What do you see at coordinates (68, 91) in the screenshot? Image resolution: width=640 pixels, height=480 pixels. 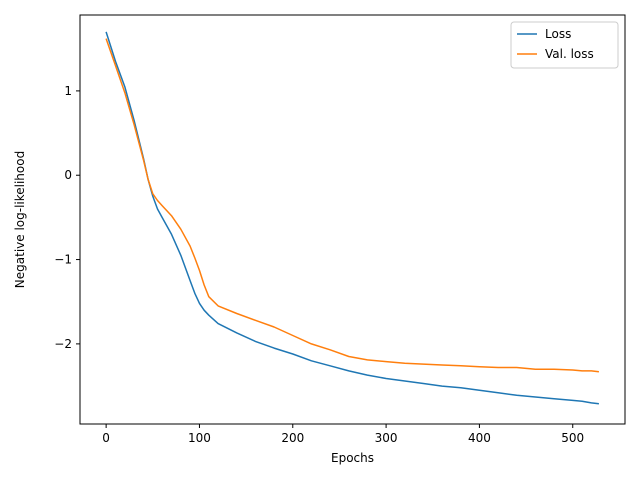 I see `y-tick-label: 1` at bounding box center [68, 91].